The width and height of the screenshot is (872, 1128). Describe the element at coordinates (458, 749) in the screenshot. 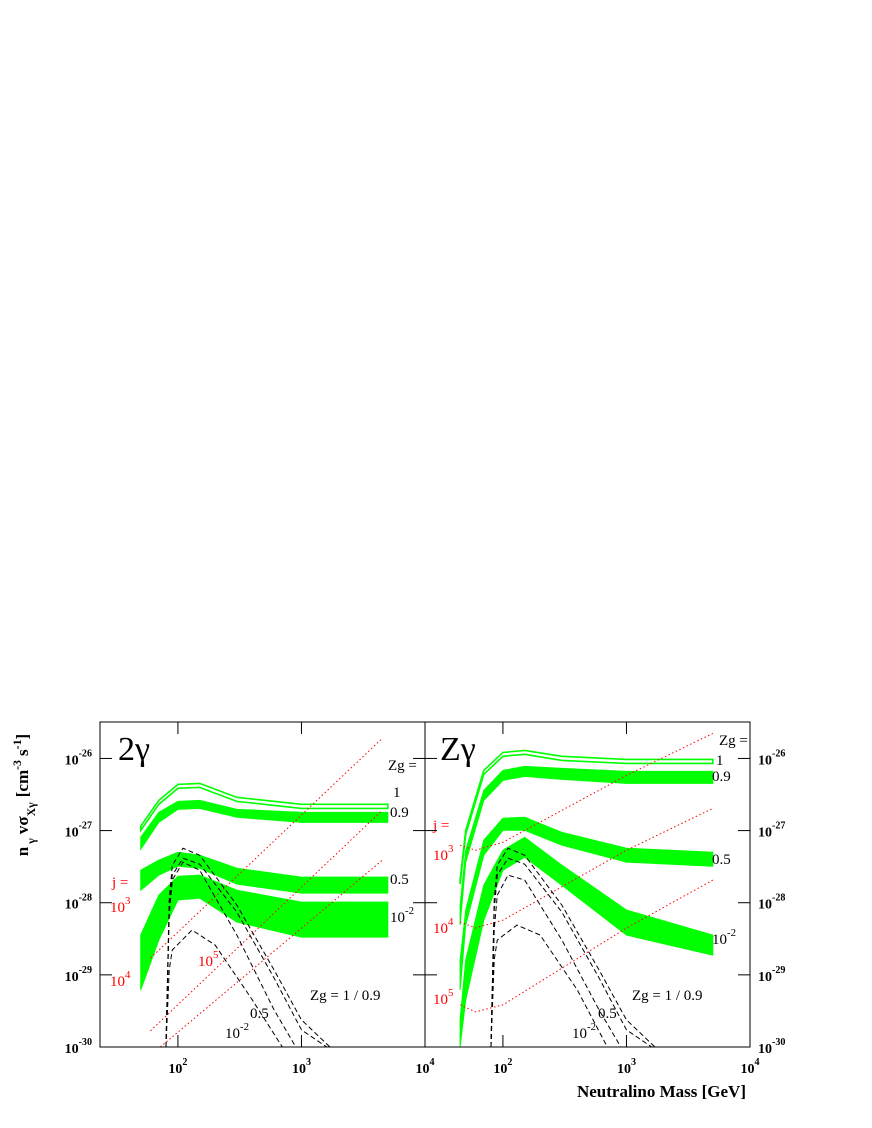

I see `panel-title: Zγ` at that location.